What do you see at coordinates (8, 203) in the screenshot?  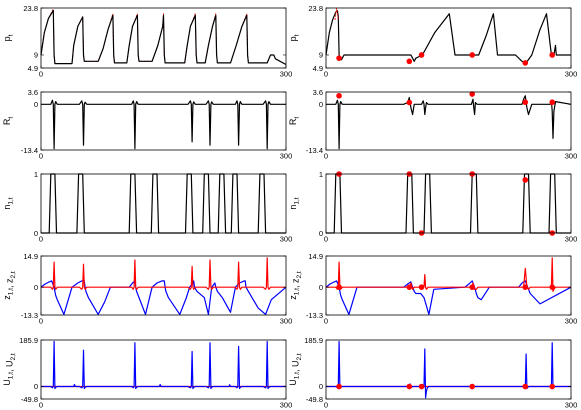 I see `y-axis-label: n1,t` at bounding box center [8, 203].